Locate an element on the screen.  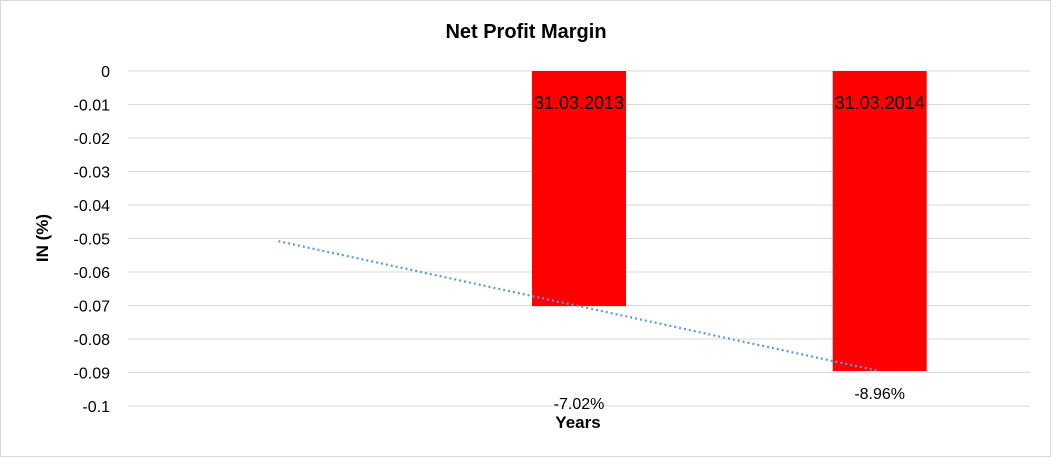
y-tick-label: -0.05 is located at coordinates (92, 240).